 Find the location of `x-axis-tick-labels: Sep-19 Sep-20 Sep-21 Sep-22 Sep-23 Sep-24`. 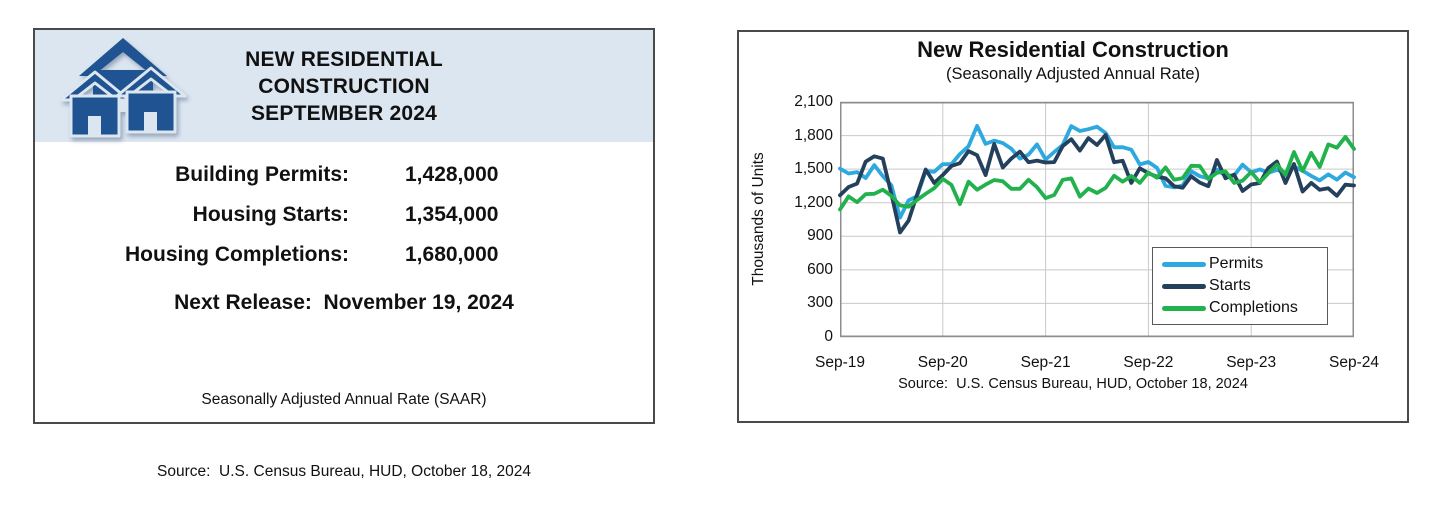

x-axis-tick-labels: Sep-19 Sep-20 Sep-21 Sep-22 Sep-23 Sep-24 is located at coordinates (1097, 364).